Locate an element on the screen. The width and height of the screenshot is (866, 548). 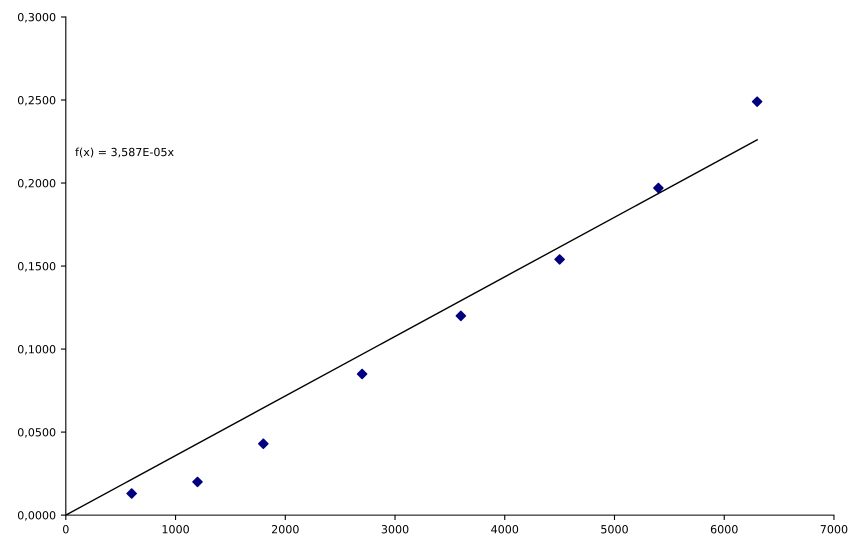
y-tick-label: 0,2500 is located at coordinates (37, 101).